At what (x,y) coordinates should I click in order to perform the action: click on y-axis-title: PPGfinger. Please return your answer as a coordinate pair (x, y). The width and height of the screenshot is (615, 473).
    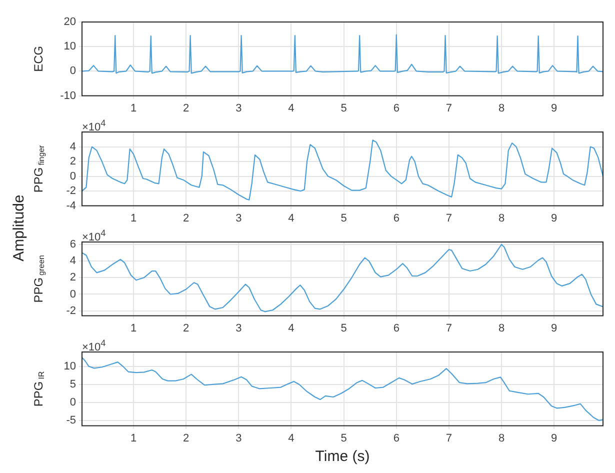
    Looking at the image, I should click on (38, 168).